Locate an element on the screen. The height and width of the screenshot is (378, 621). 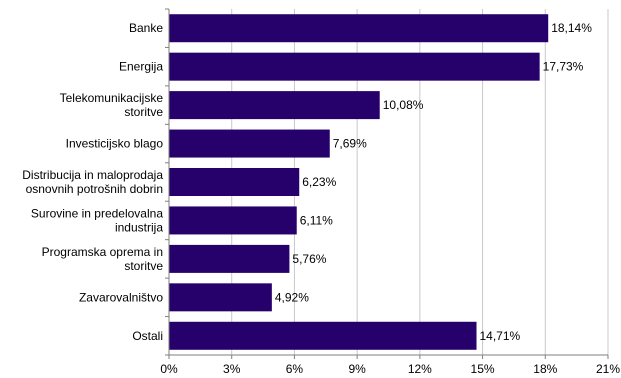
category-label: Investicijsko blago is located at coordinates (115, 144).